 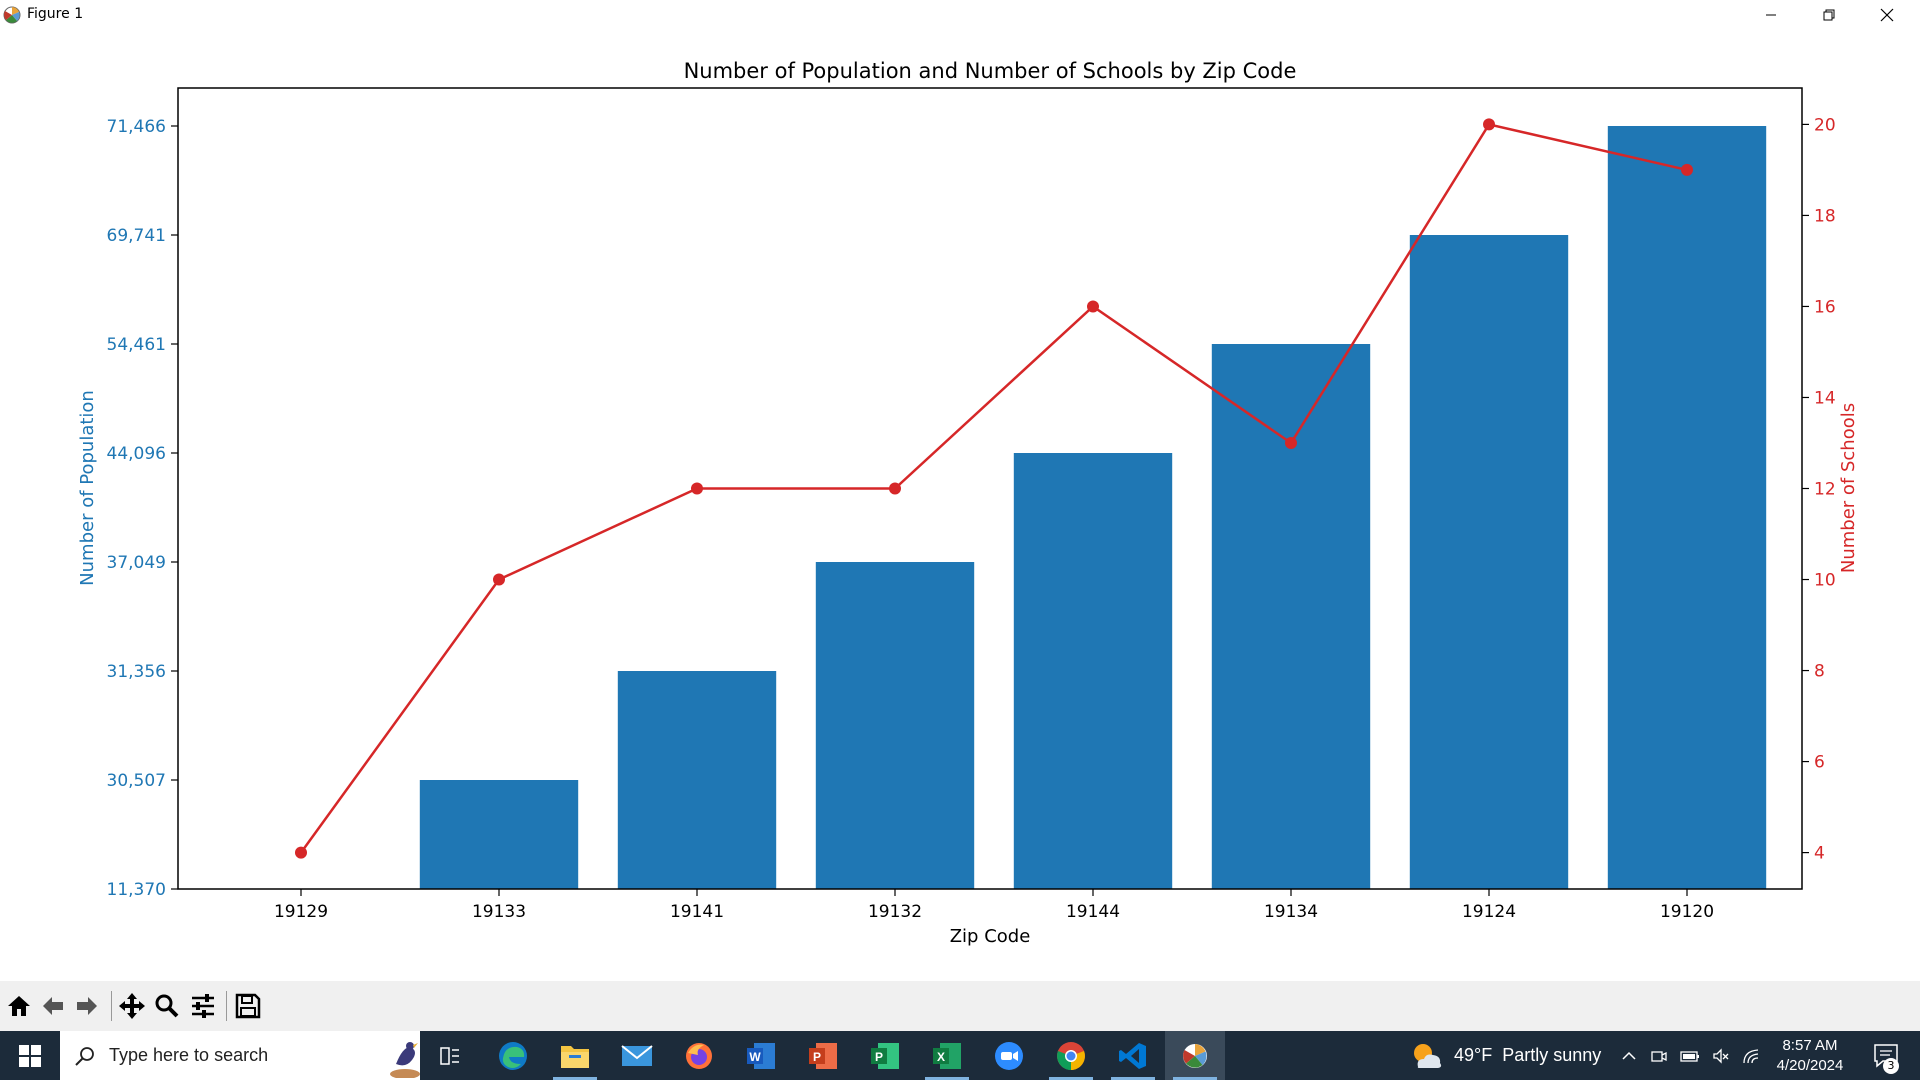 I want to click on mail-icon, so click(x=637, y=1055).